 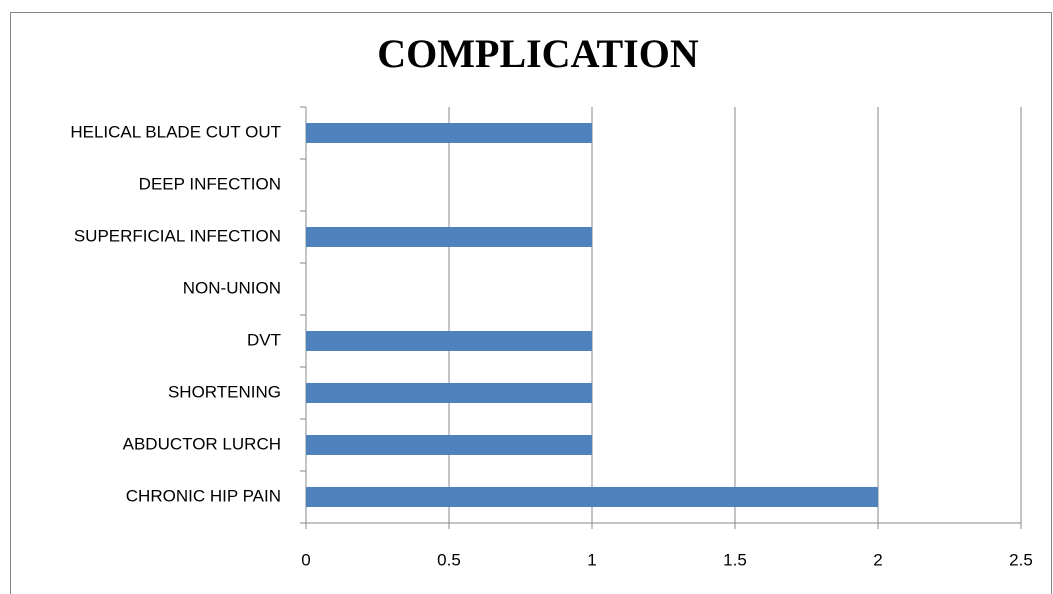 What do you see at coordinates (232, 287) in the screenshot?
I see `y-tick-label: NON-UNION` at bounding box center [232, 287].